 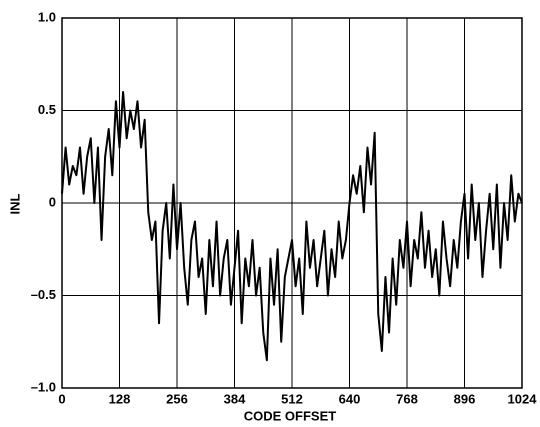 What do you see at coordinates (523, 398) in the screenshot?
I see `x-tick-label: 1024` at bounding box center [523, 398].